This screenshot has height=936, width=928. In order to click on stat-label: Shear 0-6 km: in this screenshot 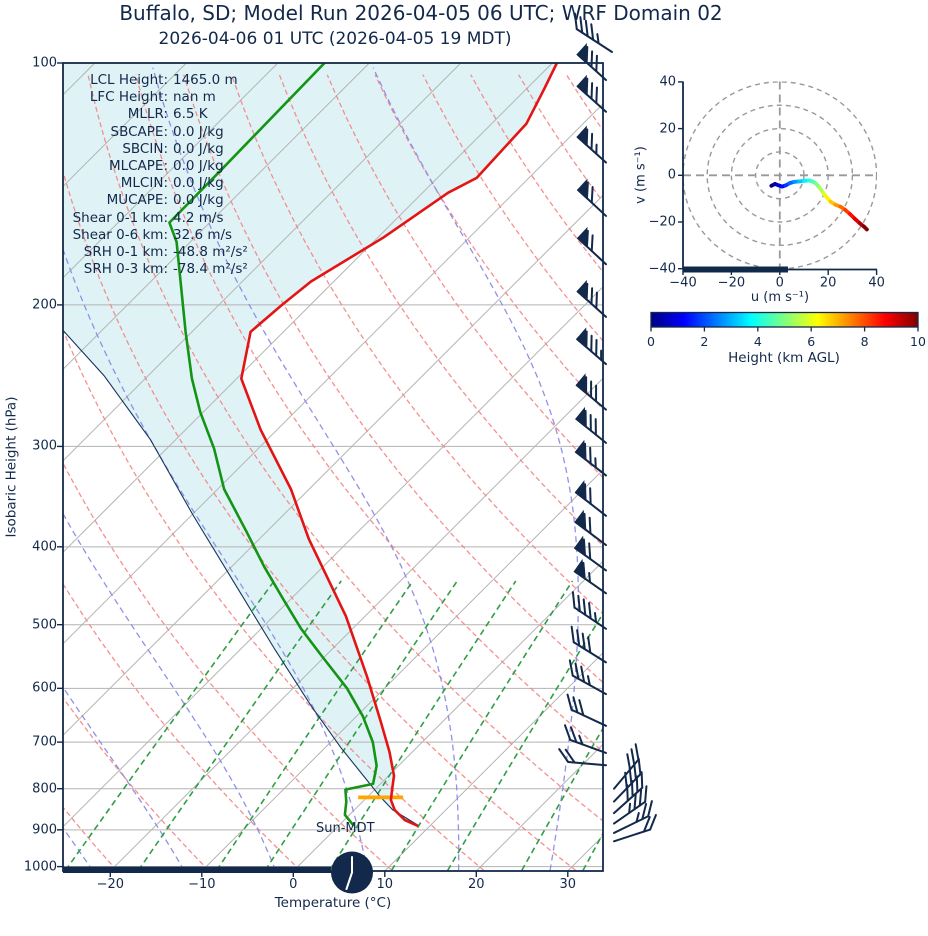, I will do `click(120, 234)`.